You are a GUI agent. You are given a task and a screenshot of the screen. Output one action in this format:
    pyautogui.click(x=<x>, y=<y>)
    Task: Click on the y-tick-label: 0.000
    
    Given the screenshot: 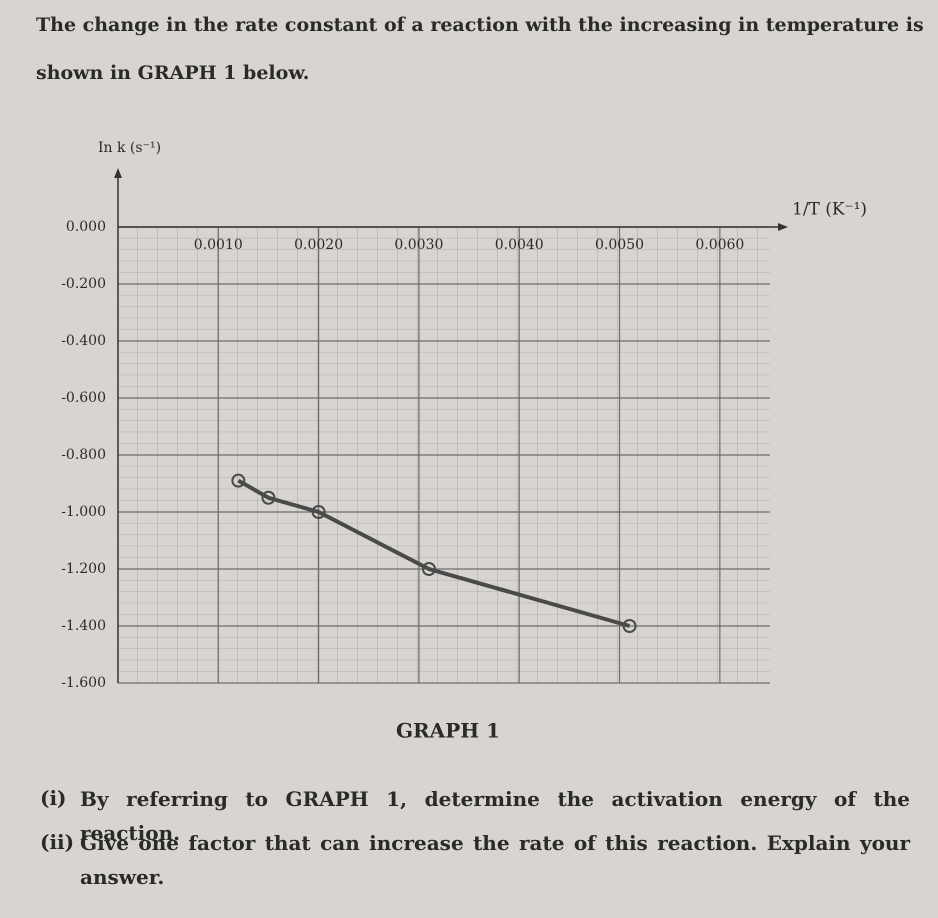 What is the action you would take?
    pyautogui.click(x=86, y=227)
    